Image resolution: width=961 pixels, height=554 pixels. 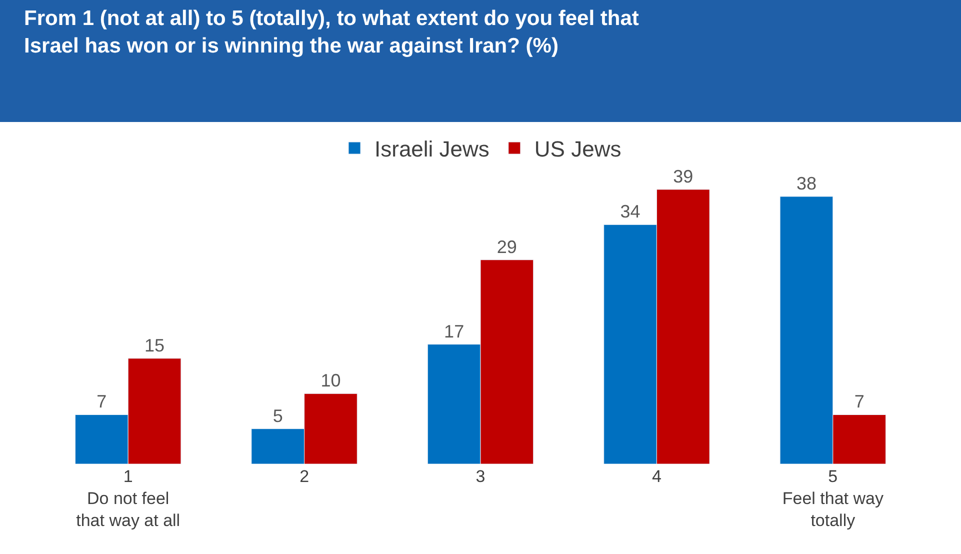 What do you see at coordinates (331, 32) in the screenshot?
I see `chart-title: From 1 (not at all) to 5 (totally), to what extent do you feel that Israel has won or is winning the war against Iran? (%)` at bounding box center [331, 32].